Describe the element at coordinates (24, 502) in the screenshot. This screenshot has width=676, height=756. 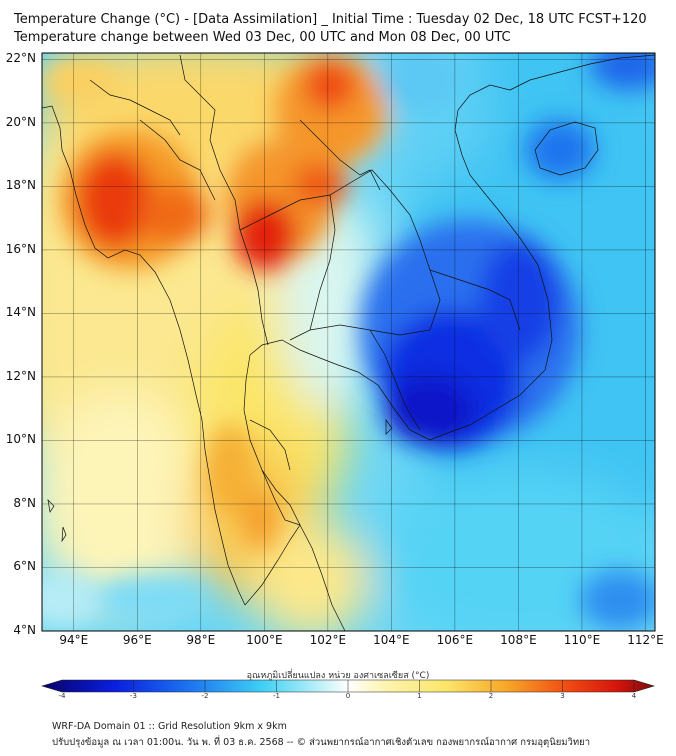
I see `latitude-label: 8°N` at that location.